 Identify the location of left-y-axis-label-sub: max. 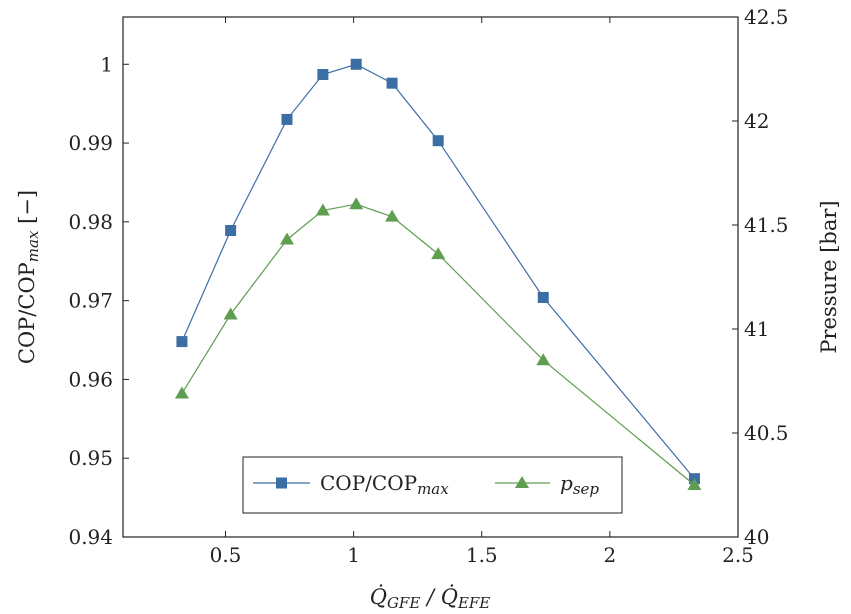
(33, 246).